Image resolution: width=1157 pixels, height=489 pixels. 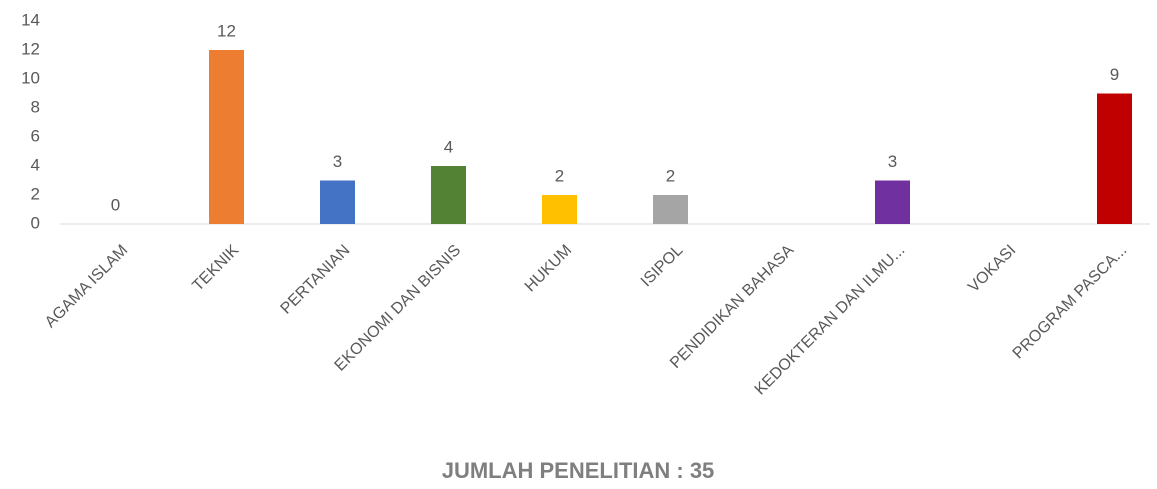 I want to click on y-tick-label: 10, so click(x=30, y=77).